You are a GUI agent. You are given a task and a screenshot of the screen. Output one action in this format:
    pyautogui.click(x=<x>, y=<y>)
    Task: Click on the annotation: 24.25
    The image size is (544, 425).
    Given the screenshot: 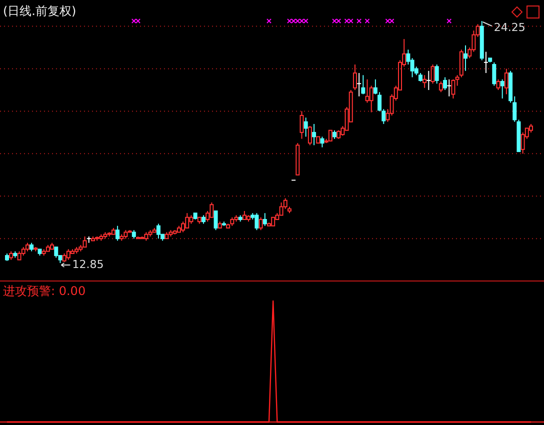 What is the action you would take?
    pyautogui.click(x=510, y=27)
    